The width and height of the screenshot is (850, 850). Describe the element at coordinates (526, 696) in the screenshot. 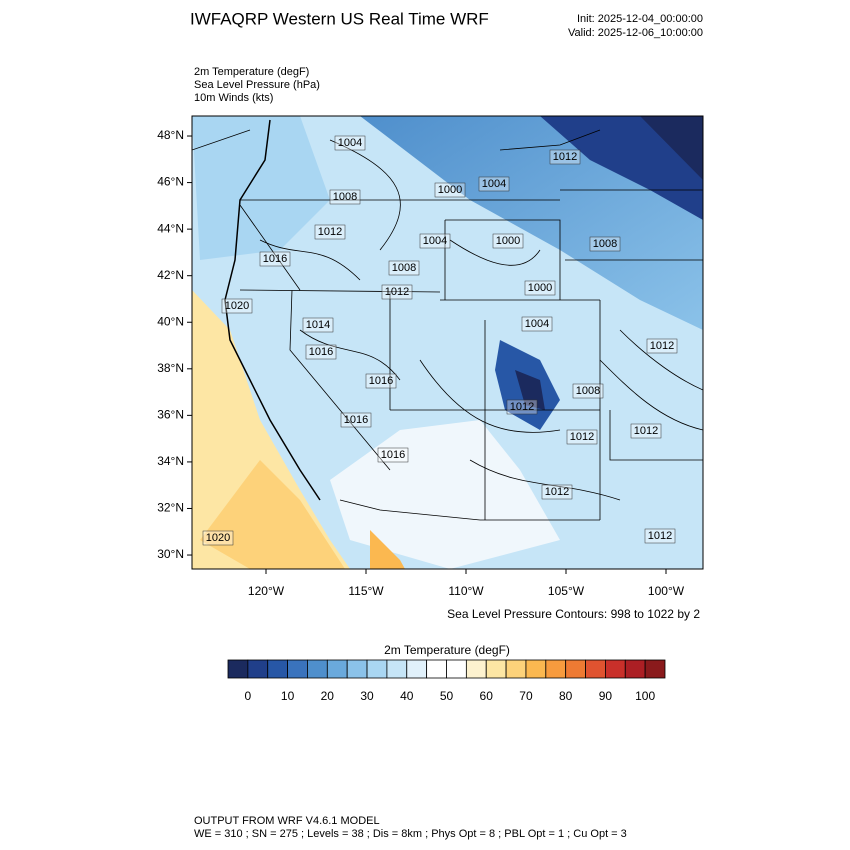

I see `colorbar-tick-label: 70` at that location.